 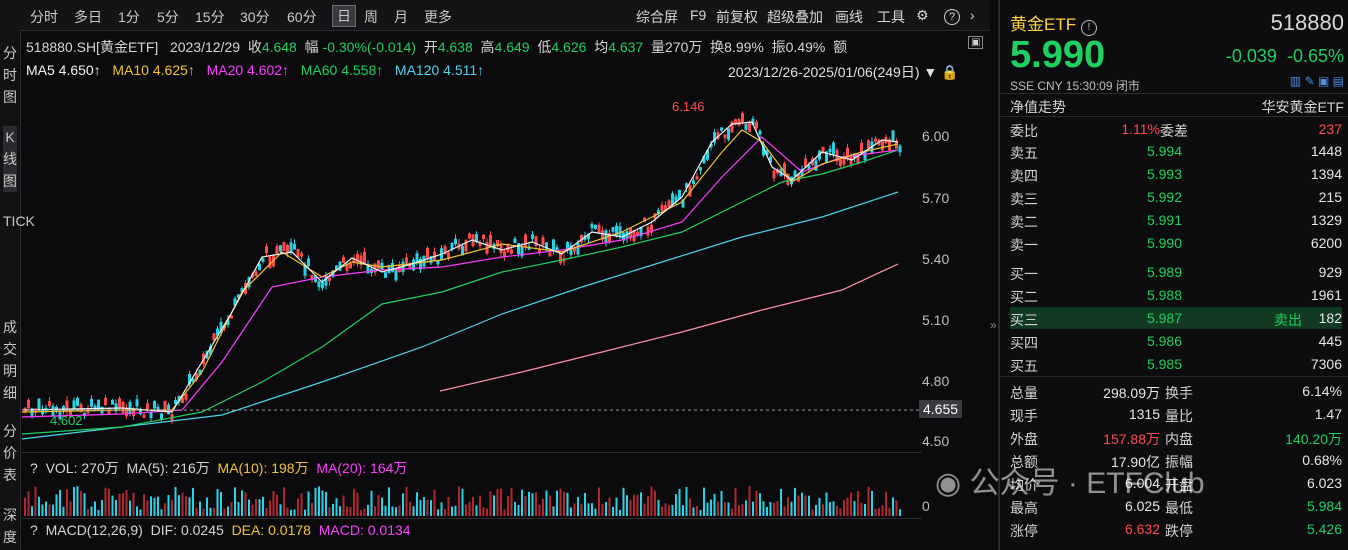 I want to click on lock-icon: 🔒, so click(x=950, y=72).